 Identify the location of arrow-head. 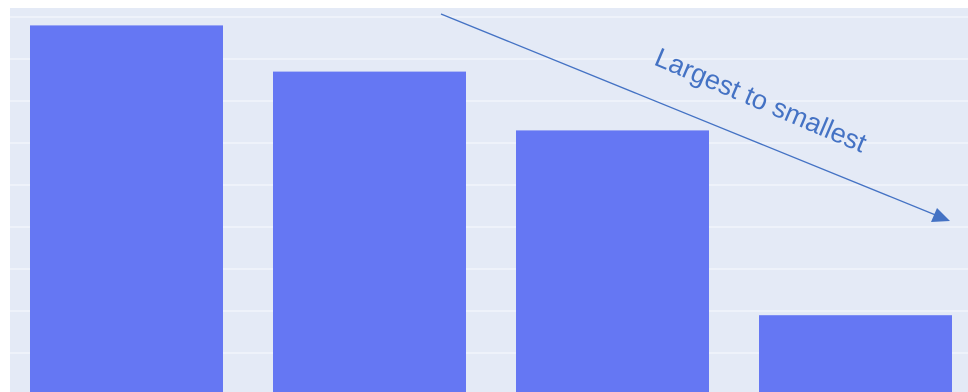
(940, 215).